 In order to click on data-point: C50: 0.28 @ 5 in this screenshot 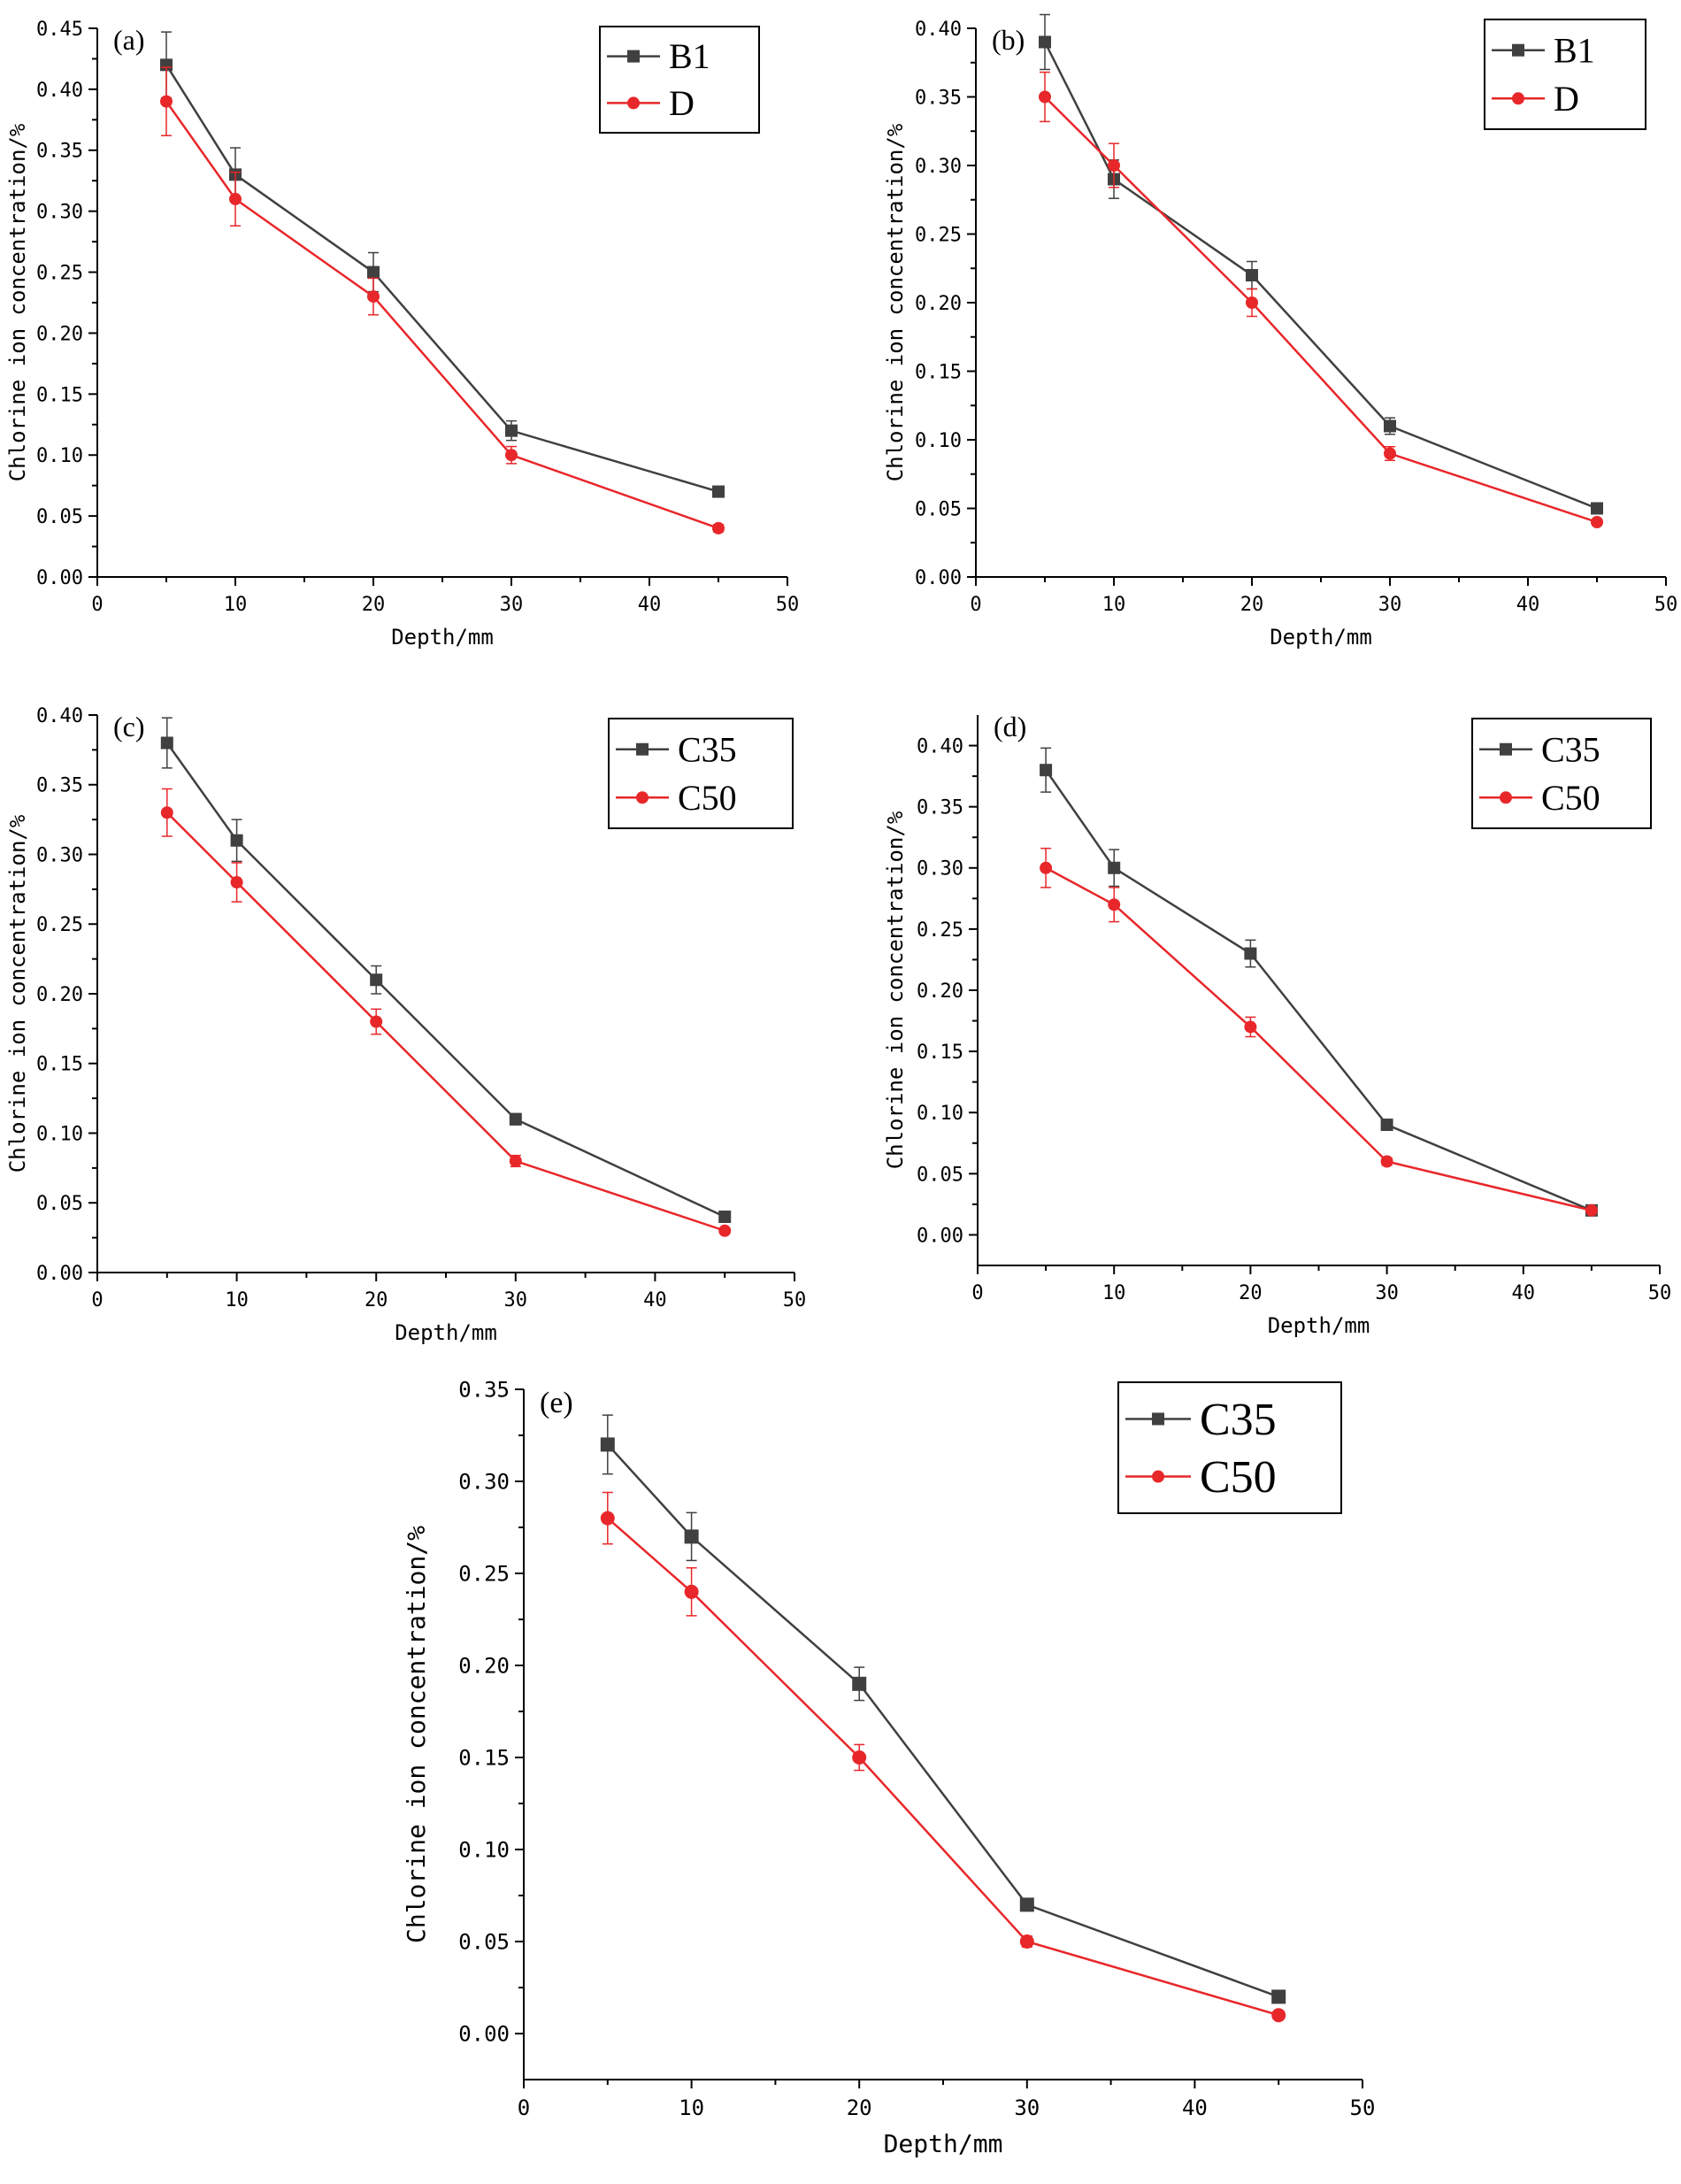, I will do `click(607, 1518)`.